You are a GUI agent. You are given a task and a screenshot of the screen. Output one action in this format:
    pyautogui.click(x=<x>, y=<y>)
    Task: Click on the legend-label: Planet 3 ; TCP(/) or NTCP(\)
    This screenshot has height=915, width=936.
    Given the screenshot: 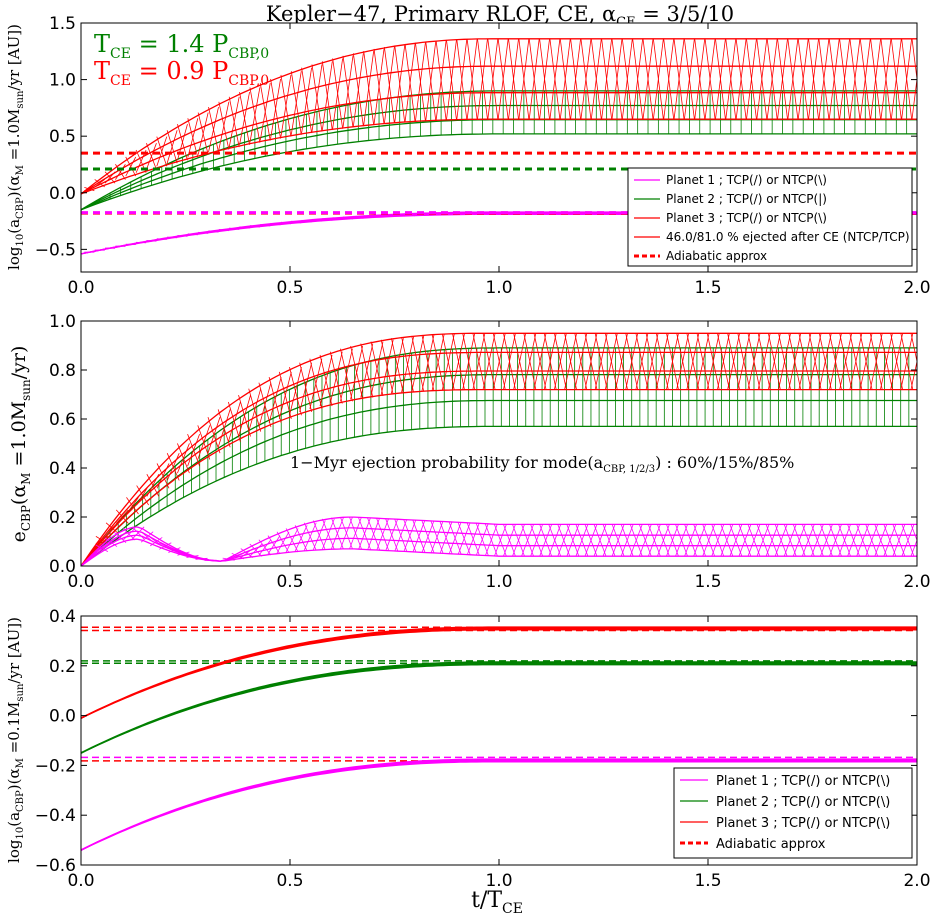 What is the action you would take?
    pyautogui.click(x=746, y=218)
    